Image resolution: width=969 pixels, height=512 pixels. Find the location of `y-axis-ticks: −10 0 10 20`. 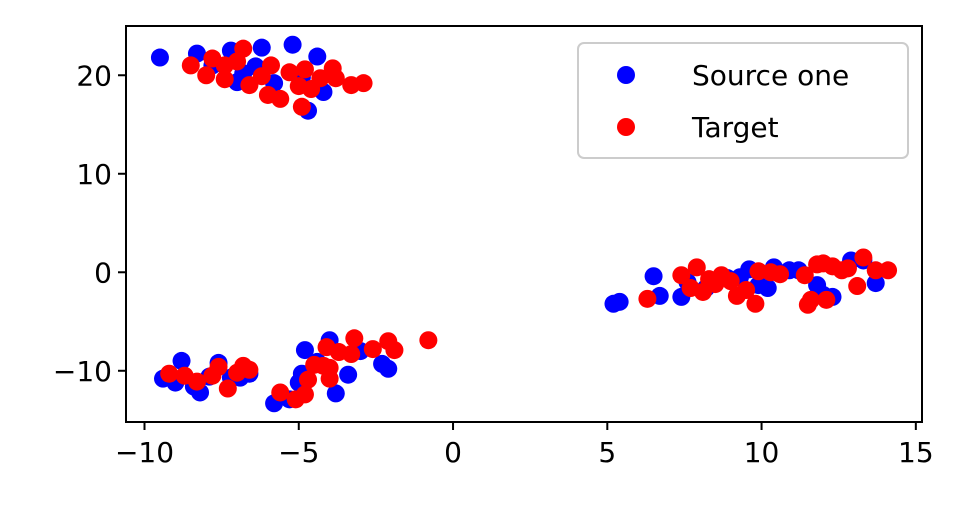

y-axis-ticks: −10 0 10 20 is located at coordinates (89, 223).